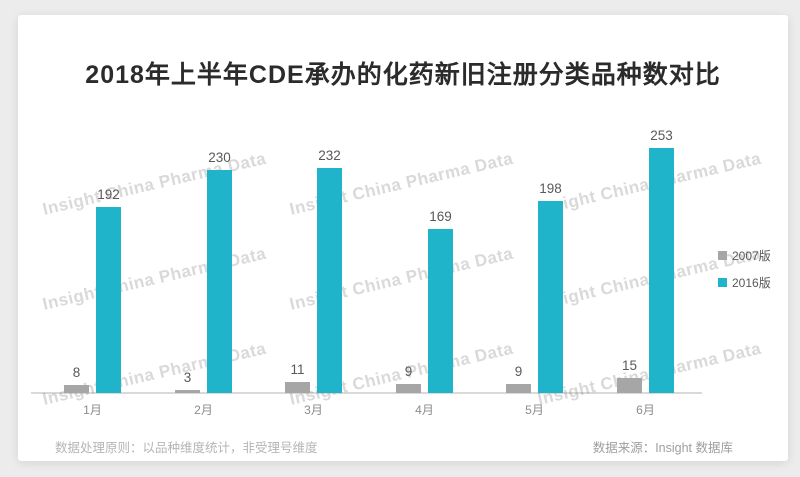  Describe the element at coordinates (629, 365) in the screenshot. I see `value-label-2007-6月: 15` at that location.